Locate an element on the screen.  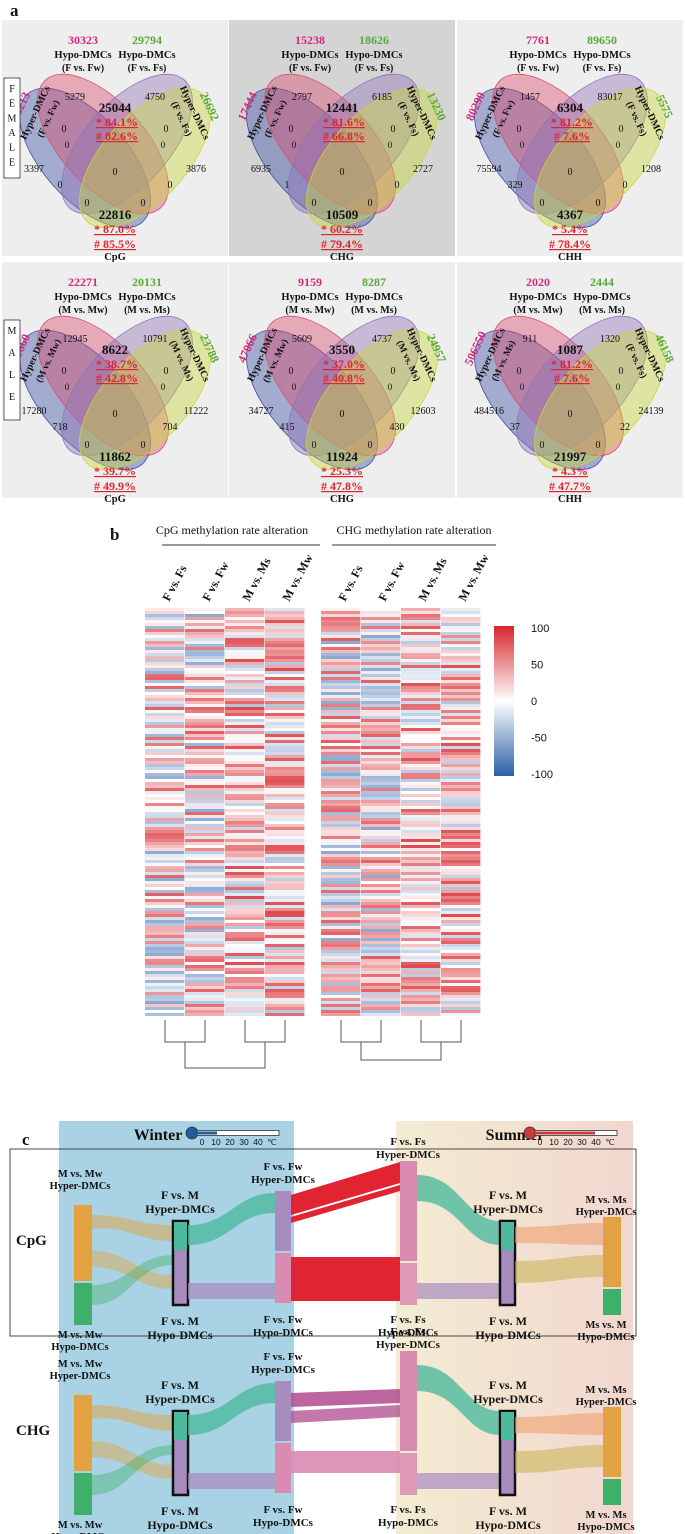
thermometer-tick: 0 is located at coordinates (202, 1142).